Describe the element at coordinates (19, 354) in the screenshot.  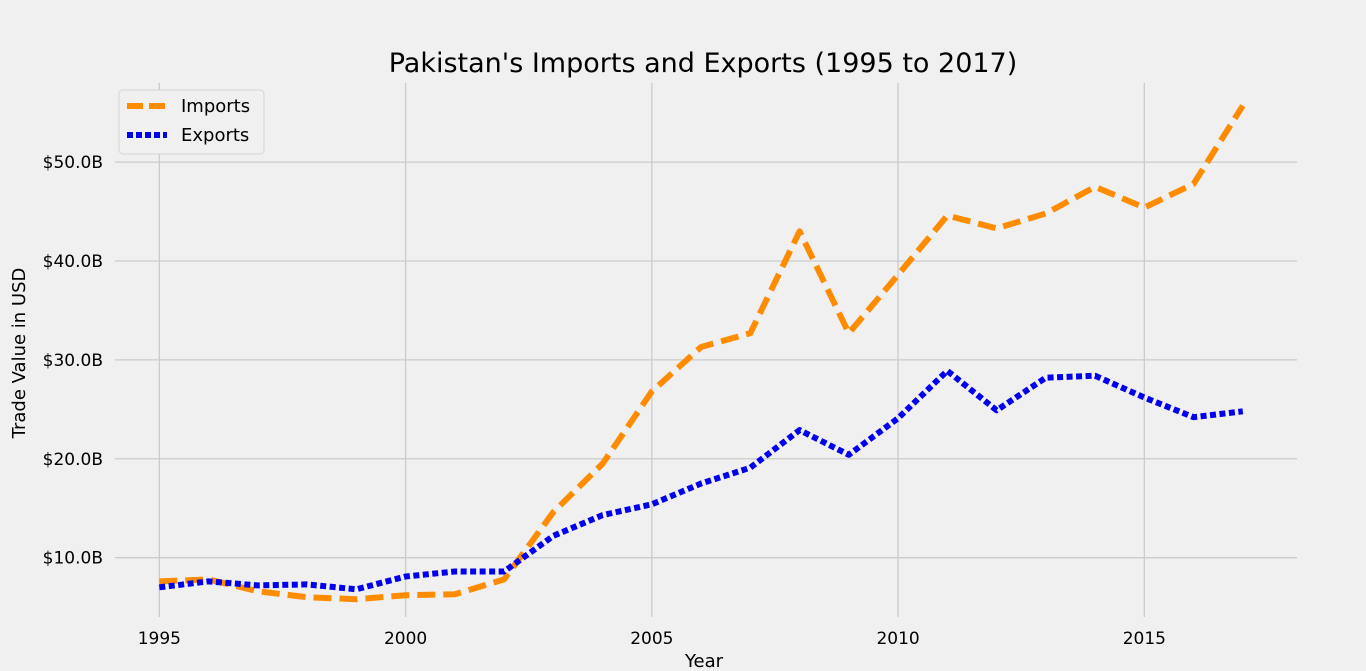
I see `y-axis-label: Trade Value in USD` at that location.